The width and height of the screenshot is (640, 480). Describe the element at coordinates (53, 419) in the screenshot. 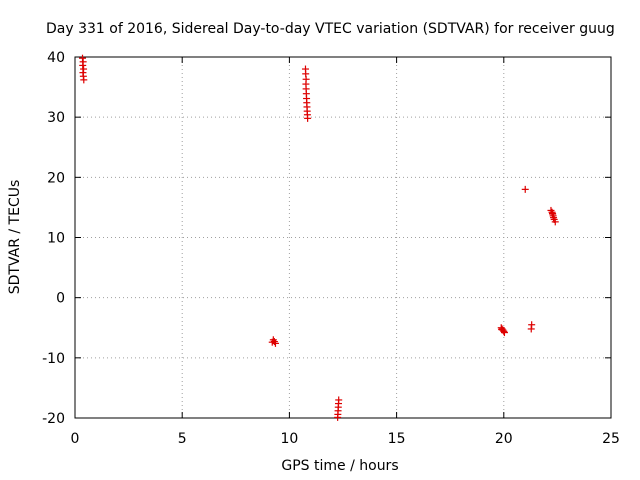

I see `y-tick-label: -20` at that location.